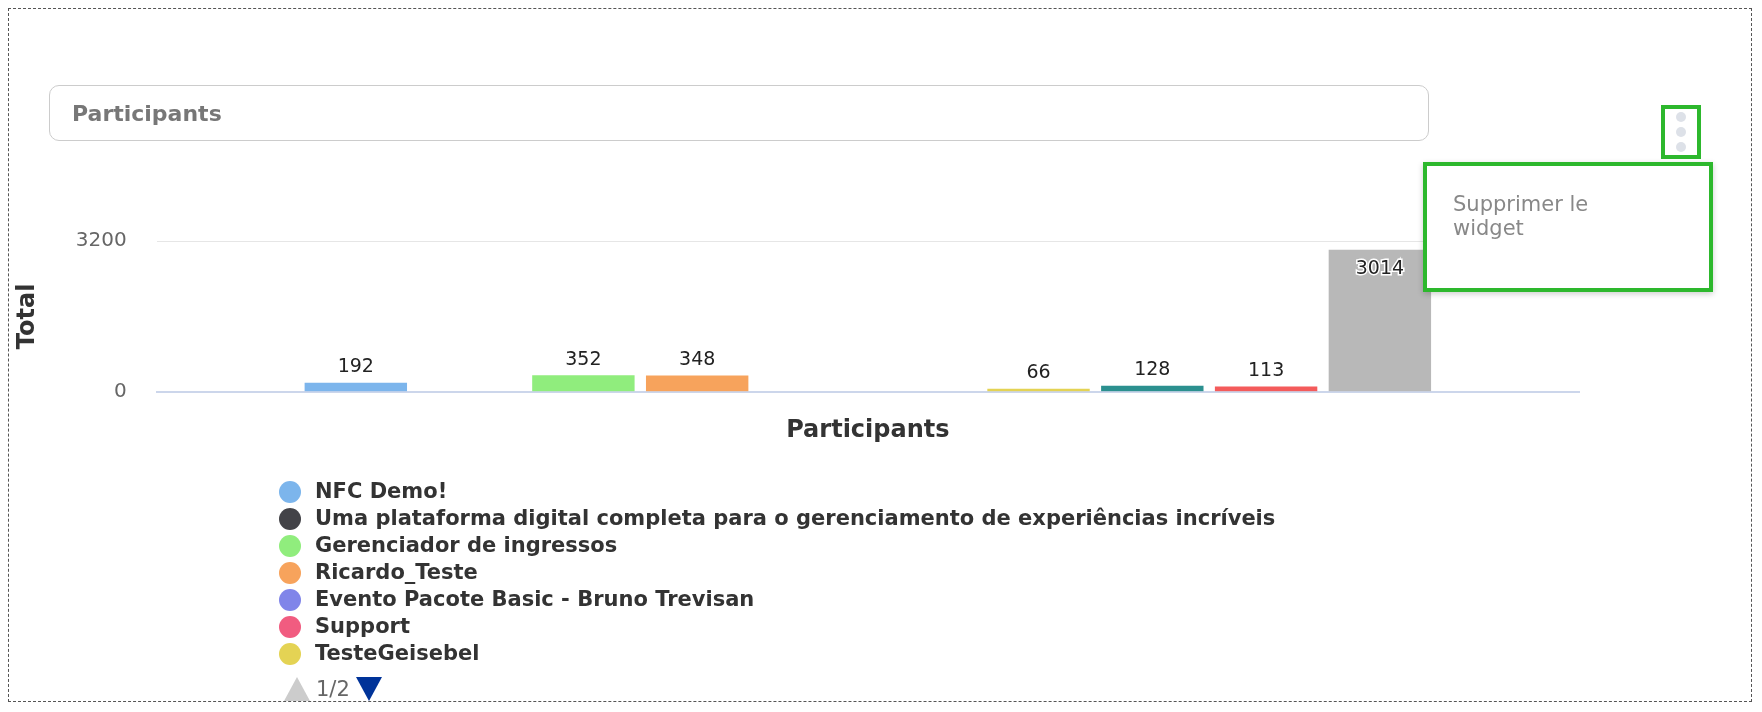 The height and width of the screenshot is (712, 1762). Describe the element at coordinates (739, 113) in the screenshot. I see `chart-title: Participants` at that location.